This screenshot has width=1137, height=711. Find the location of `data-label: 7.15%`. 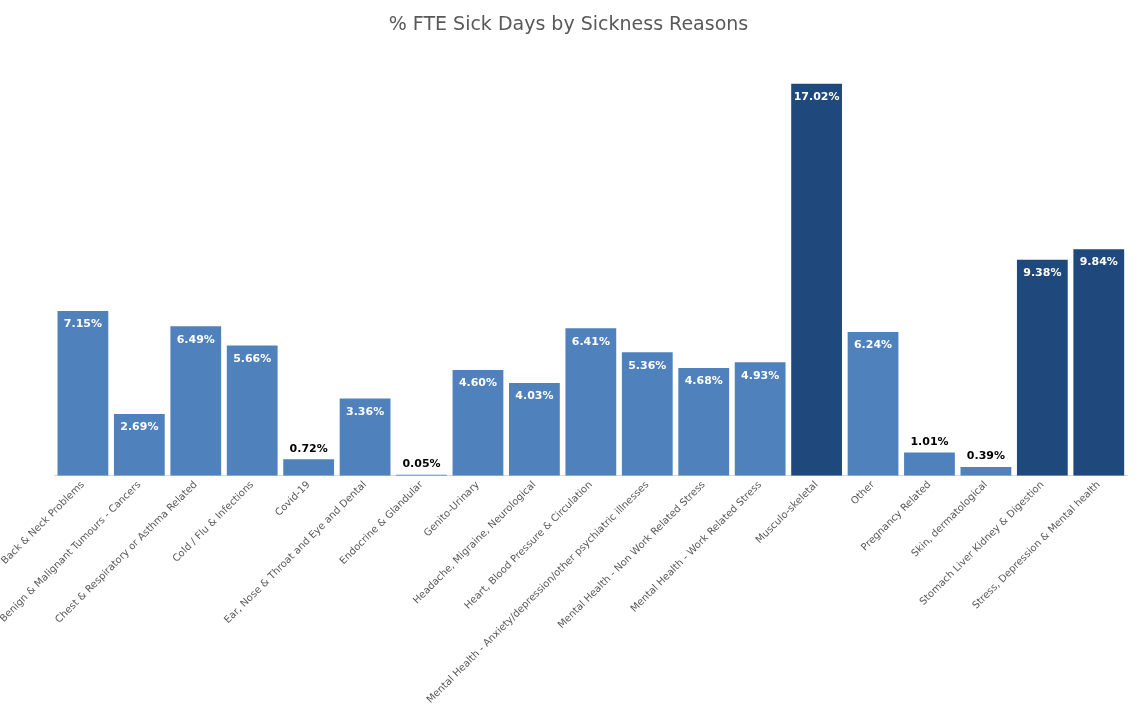

data-label: 7.15% is located at coordinates (82, 324).